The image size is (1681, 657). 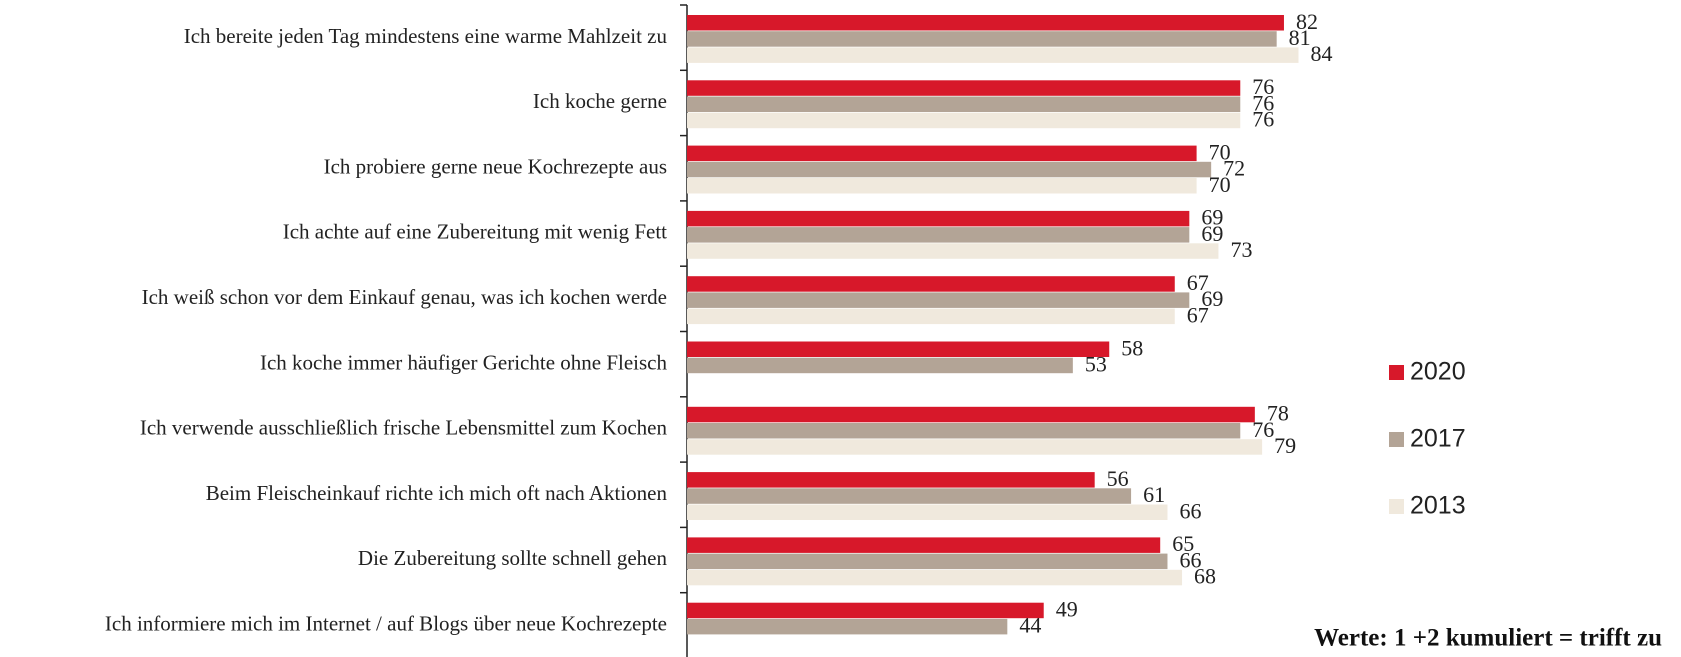 What do you see at coordinates (1300, 37) in the screenshot?
I see `value-label: 81` at bounding box center [1300, 37].